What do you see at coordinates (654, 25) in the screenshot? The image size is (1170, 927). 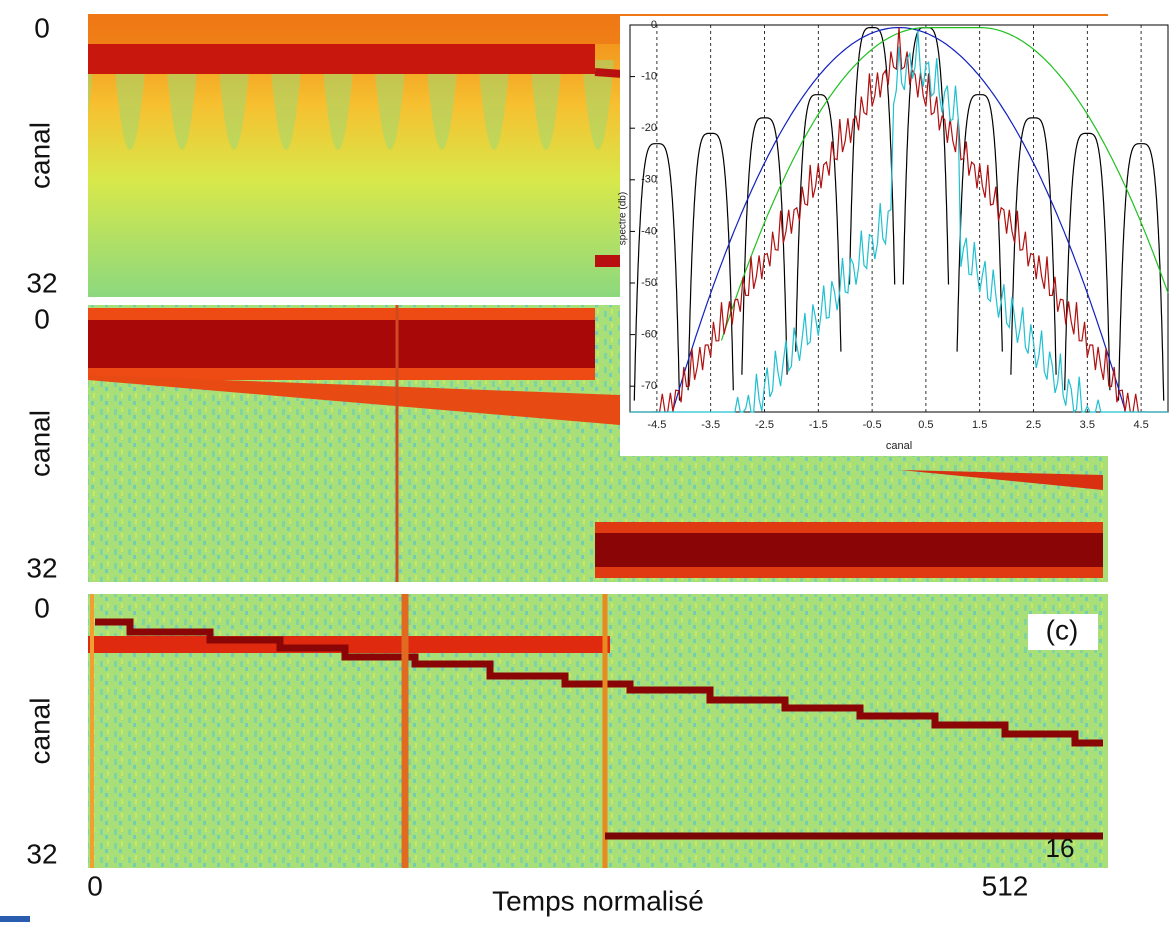 I see `y-tick-label: 0` at bounding box center [654, 25].